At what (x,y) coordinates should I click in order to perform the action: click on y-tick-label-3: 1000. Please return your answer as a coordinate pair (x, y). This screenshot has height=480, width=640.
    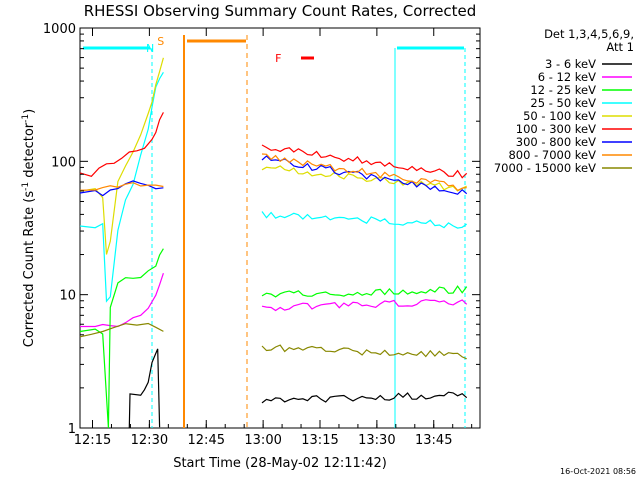
    Looking at the image, I should click on (59, 29).